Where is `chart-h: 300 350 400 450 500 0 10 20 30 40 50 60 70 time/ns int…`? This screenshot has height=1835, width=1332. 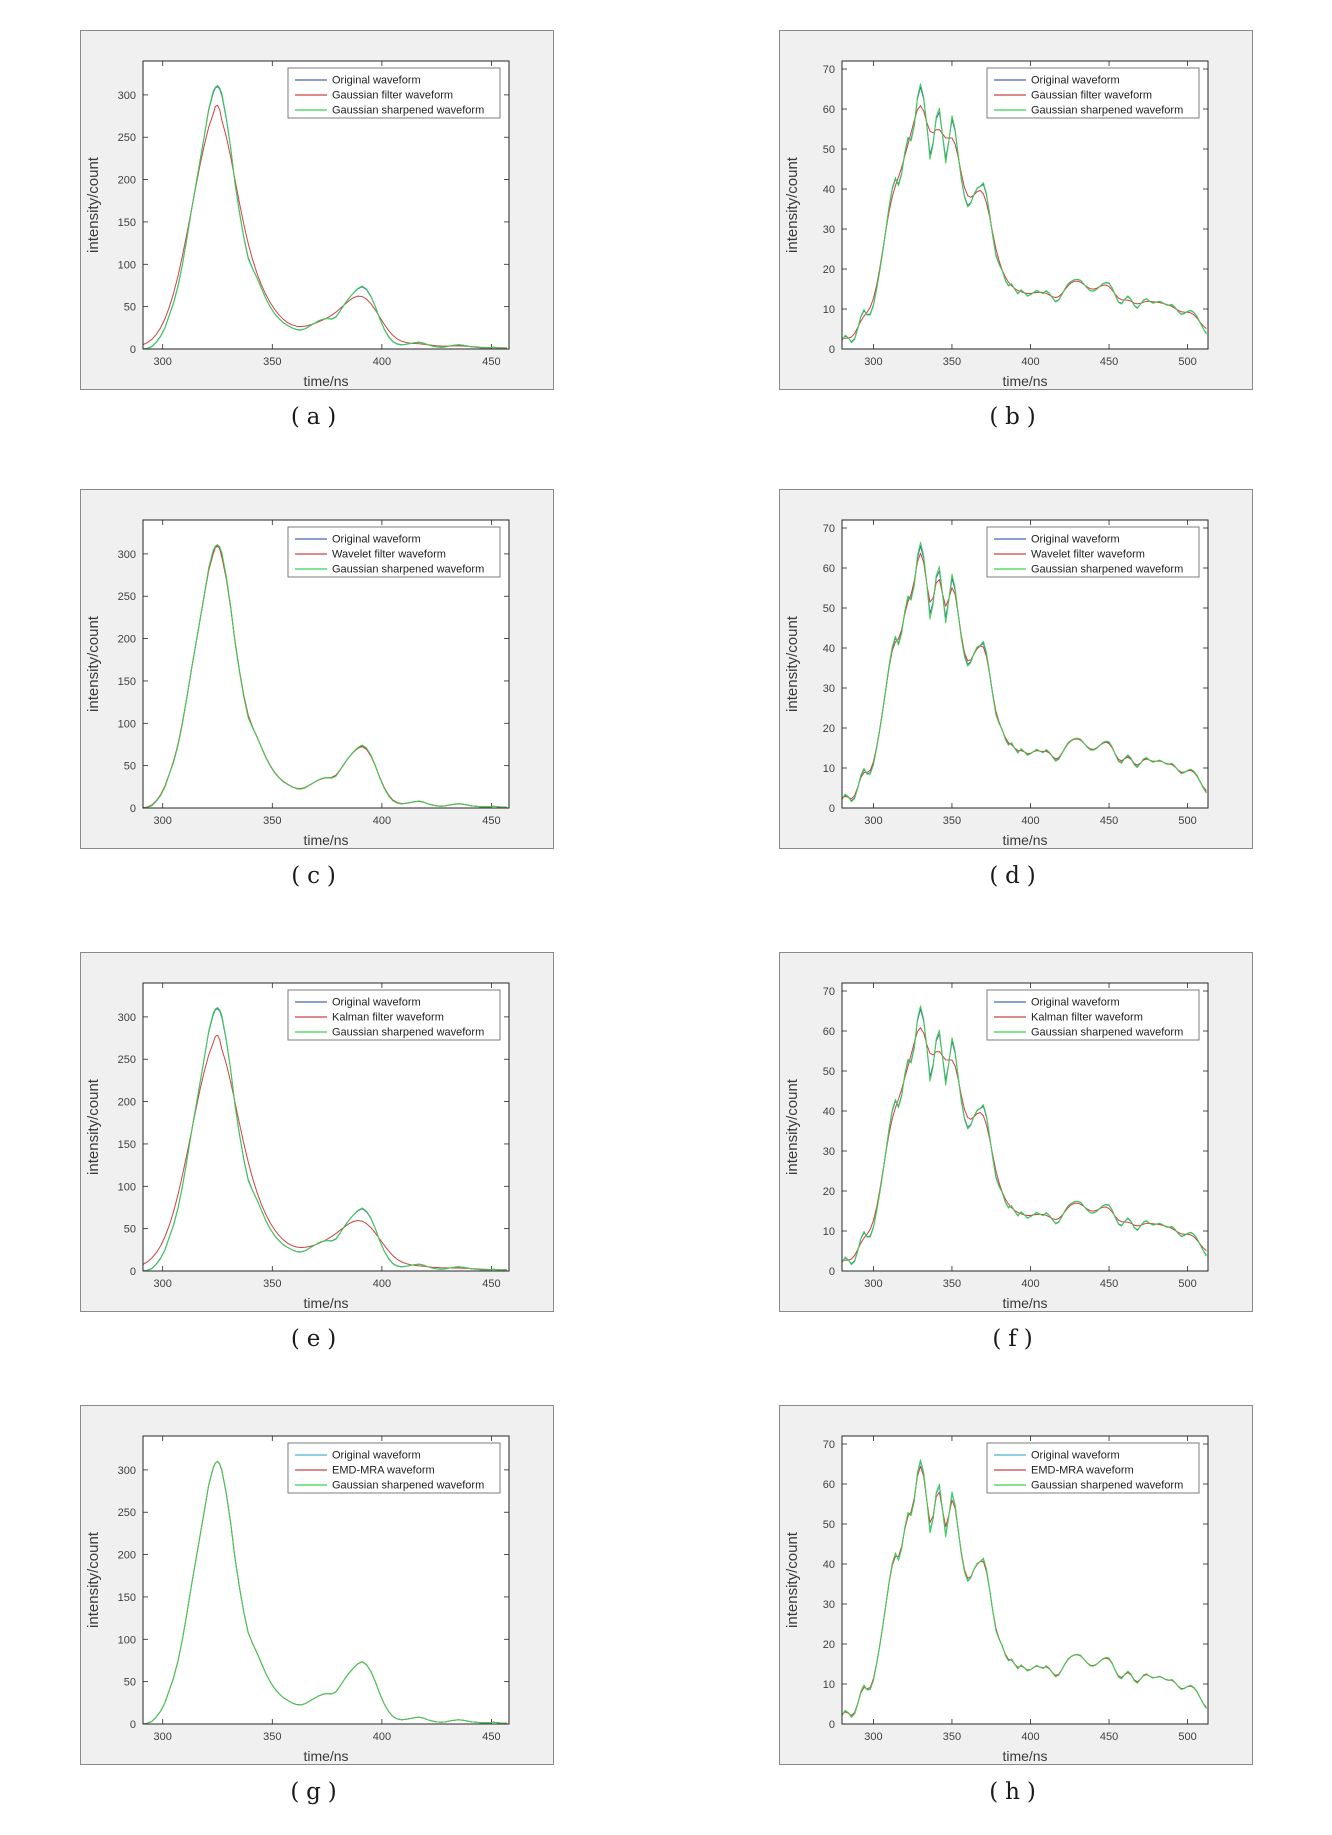 chart-h: 300 350 400 450 500 0 10 20 30 40 50 60 70 time/ns int… is located at coordinates (996, 1599).